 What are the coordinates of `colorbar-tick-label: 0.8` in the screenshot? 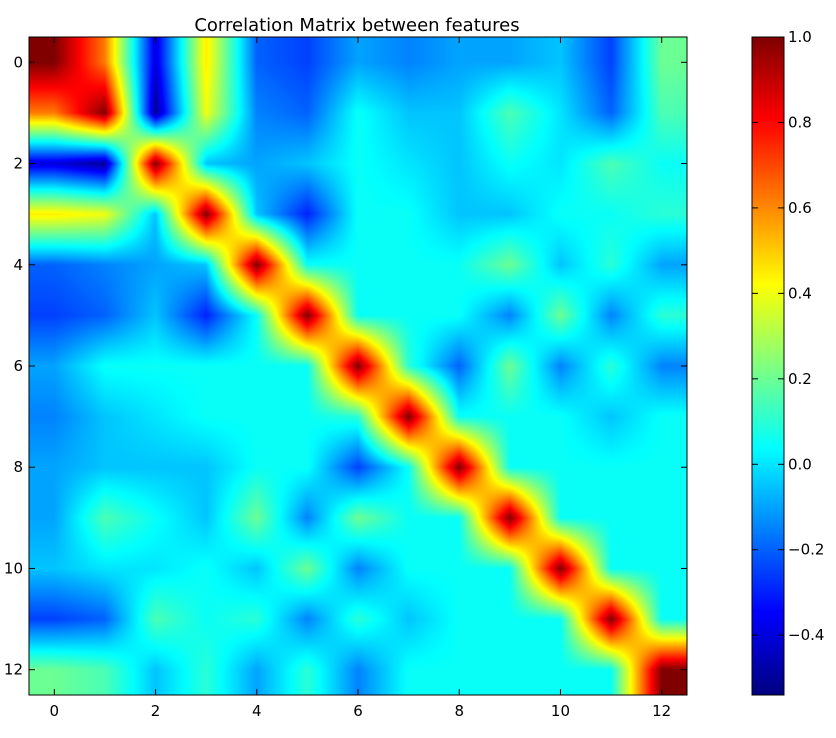 It's located at (800, 122).